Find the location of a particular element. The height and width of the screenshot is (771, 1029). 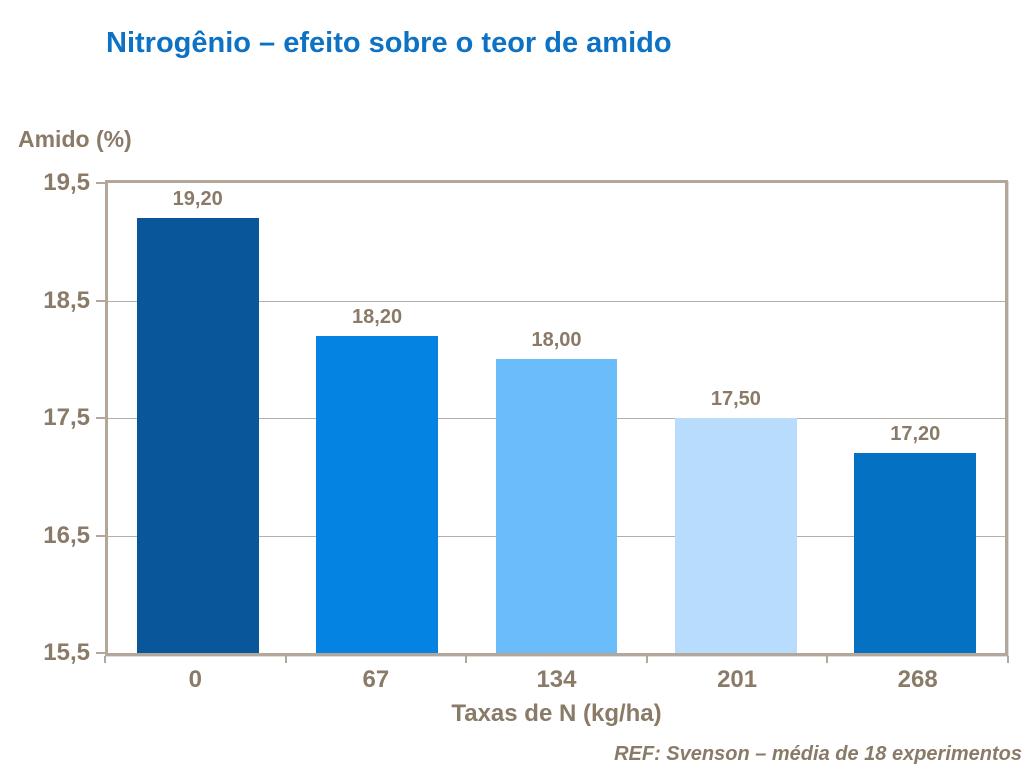

x-tick-label: 134 is located at coordinates (556, 679).